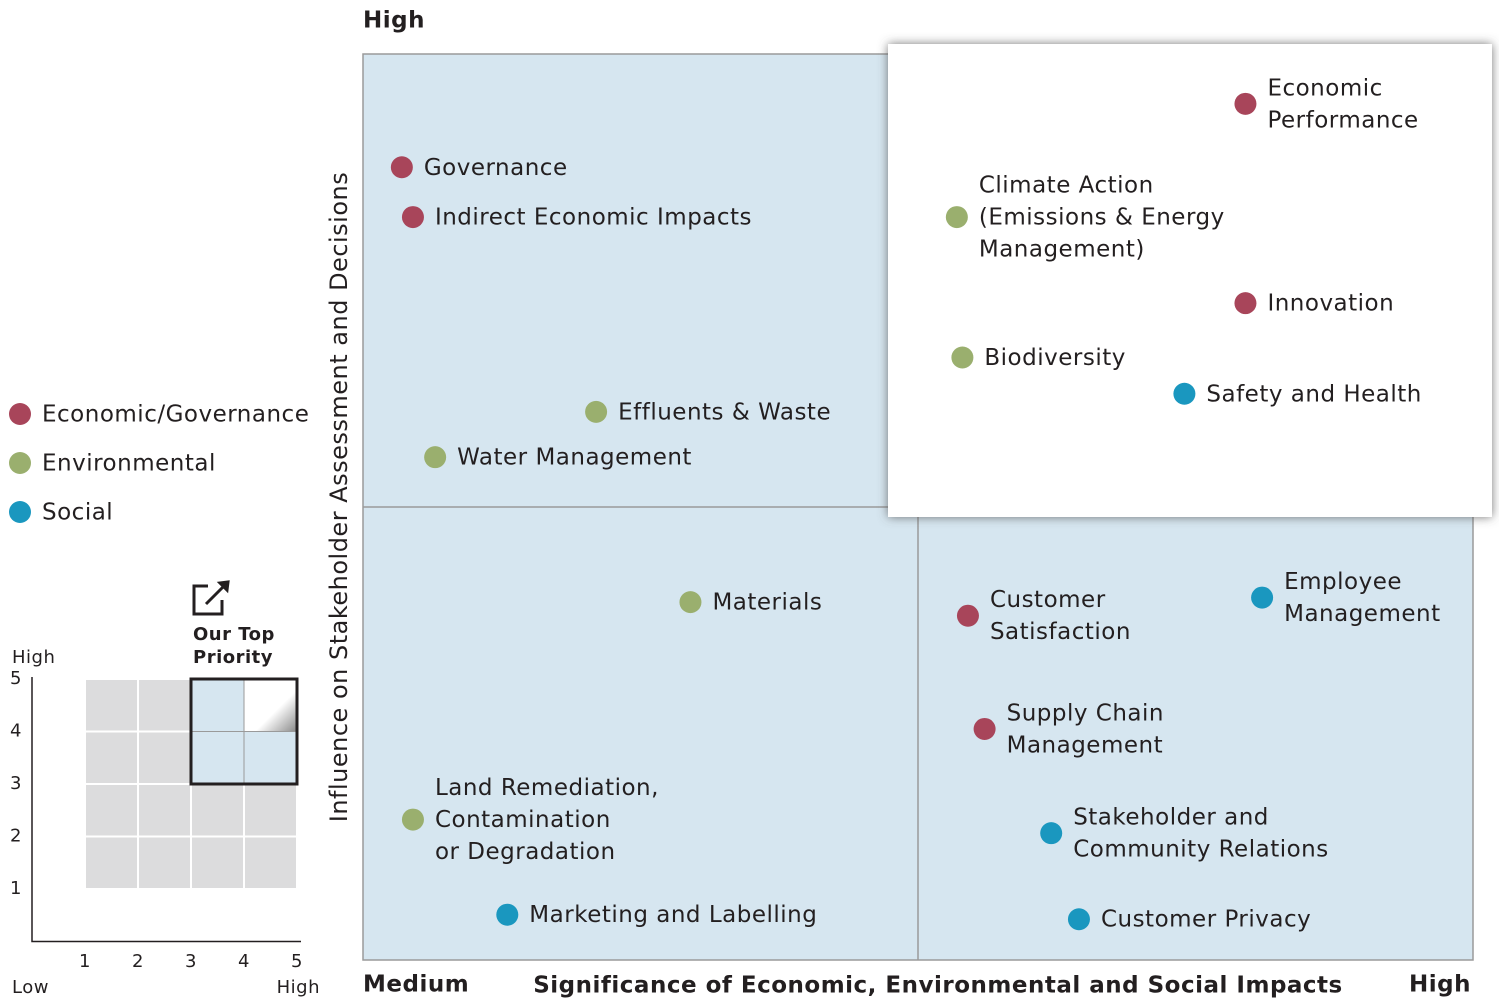 The width and height of the screenshot is (1499, 1001). What do you see at coordinates (673, 915) in the screenshot?
I see `point-label: Marketing and Labelling` at bounding box center [673, 915].